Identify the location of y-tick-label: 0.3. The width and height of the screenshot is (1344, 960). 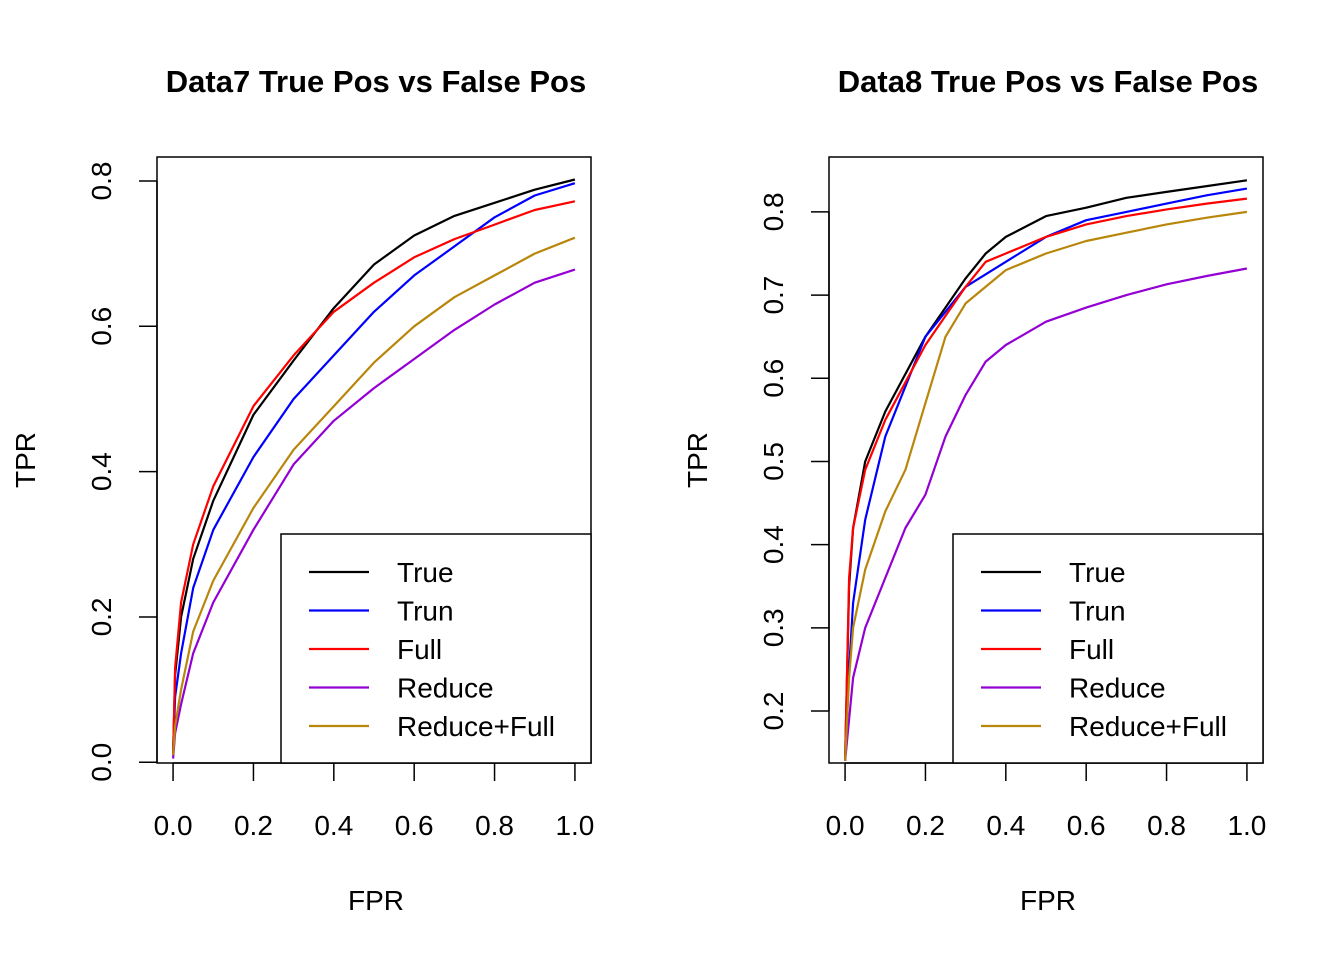
(773, 627).